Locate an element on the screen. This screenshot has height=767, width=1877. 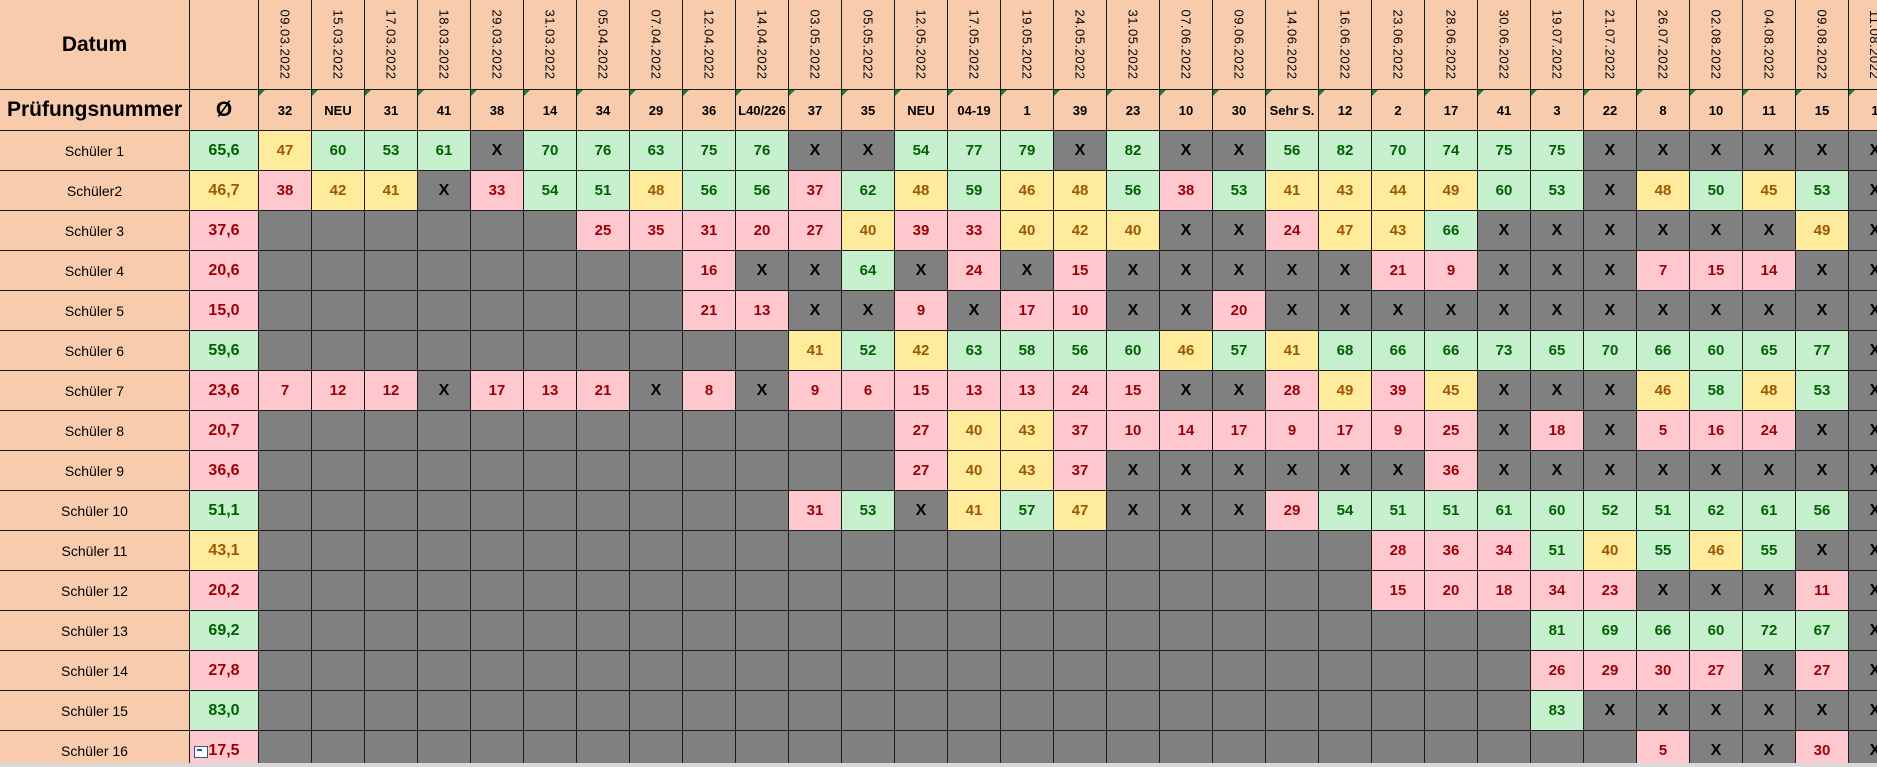
student-average-cell: 37,6 is located at coordinates (224, 231).